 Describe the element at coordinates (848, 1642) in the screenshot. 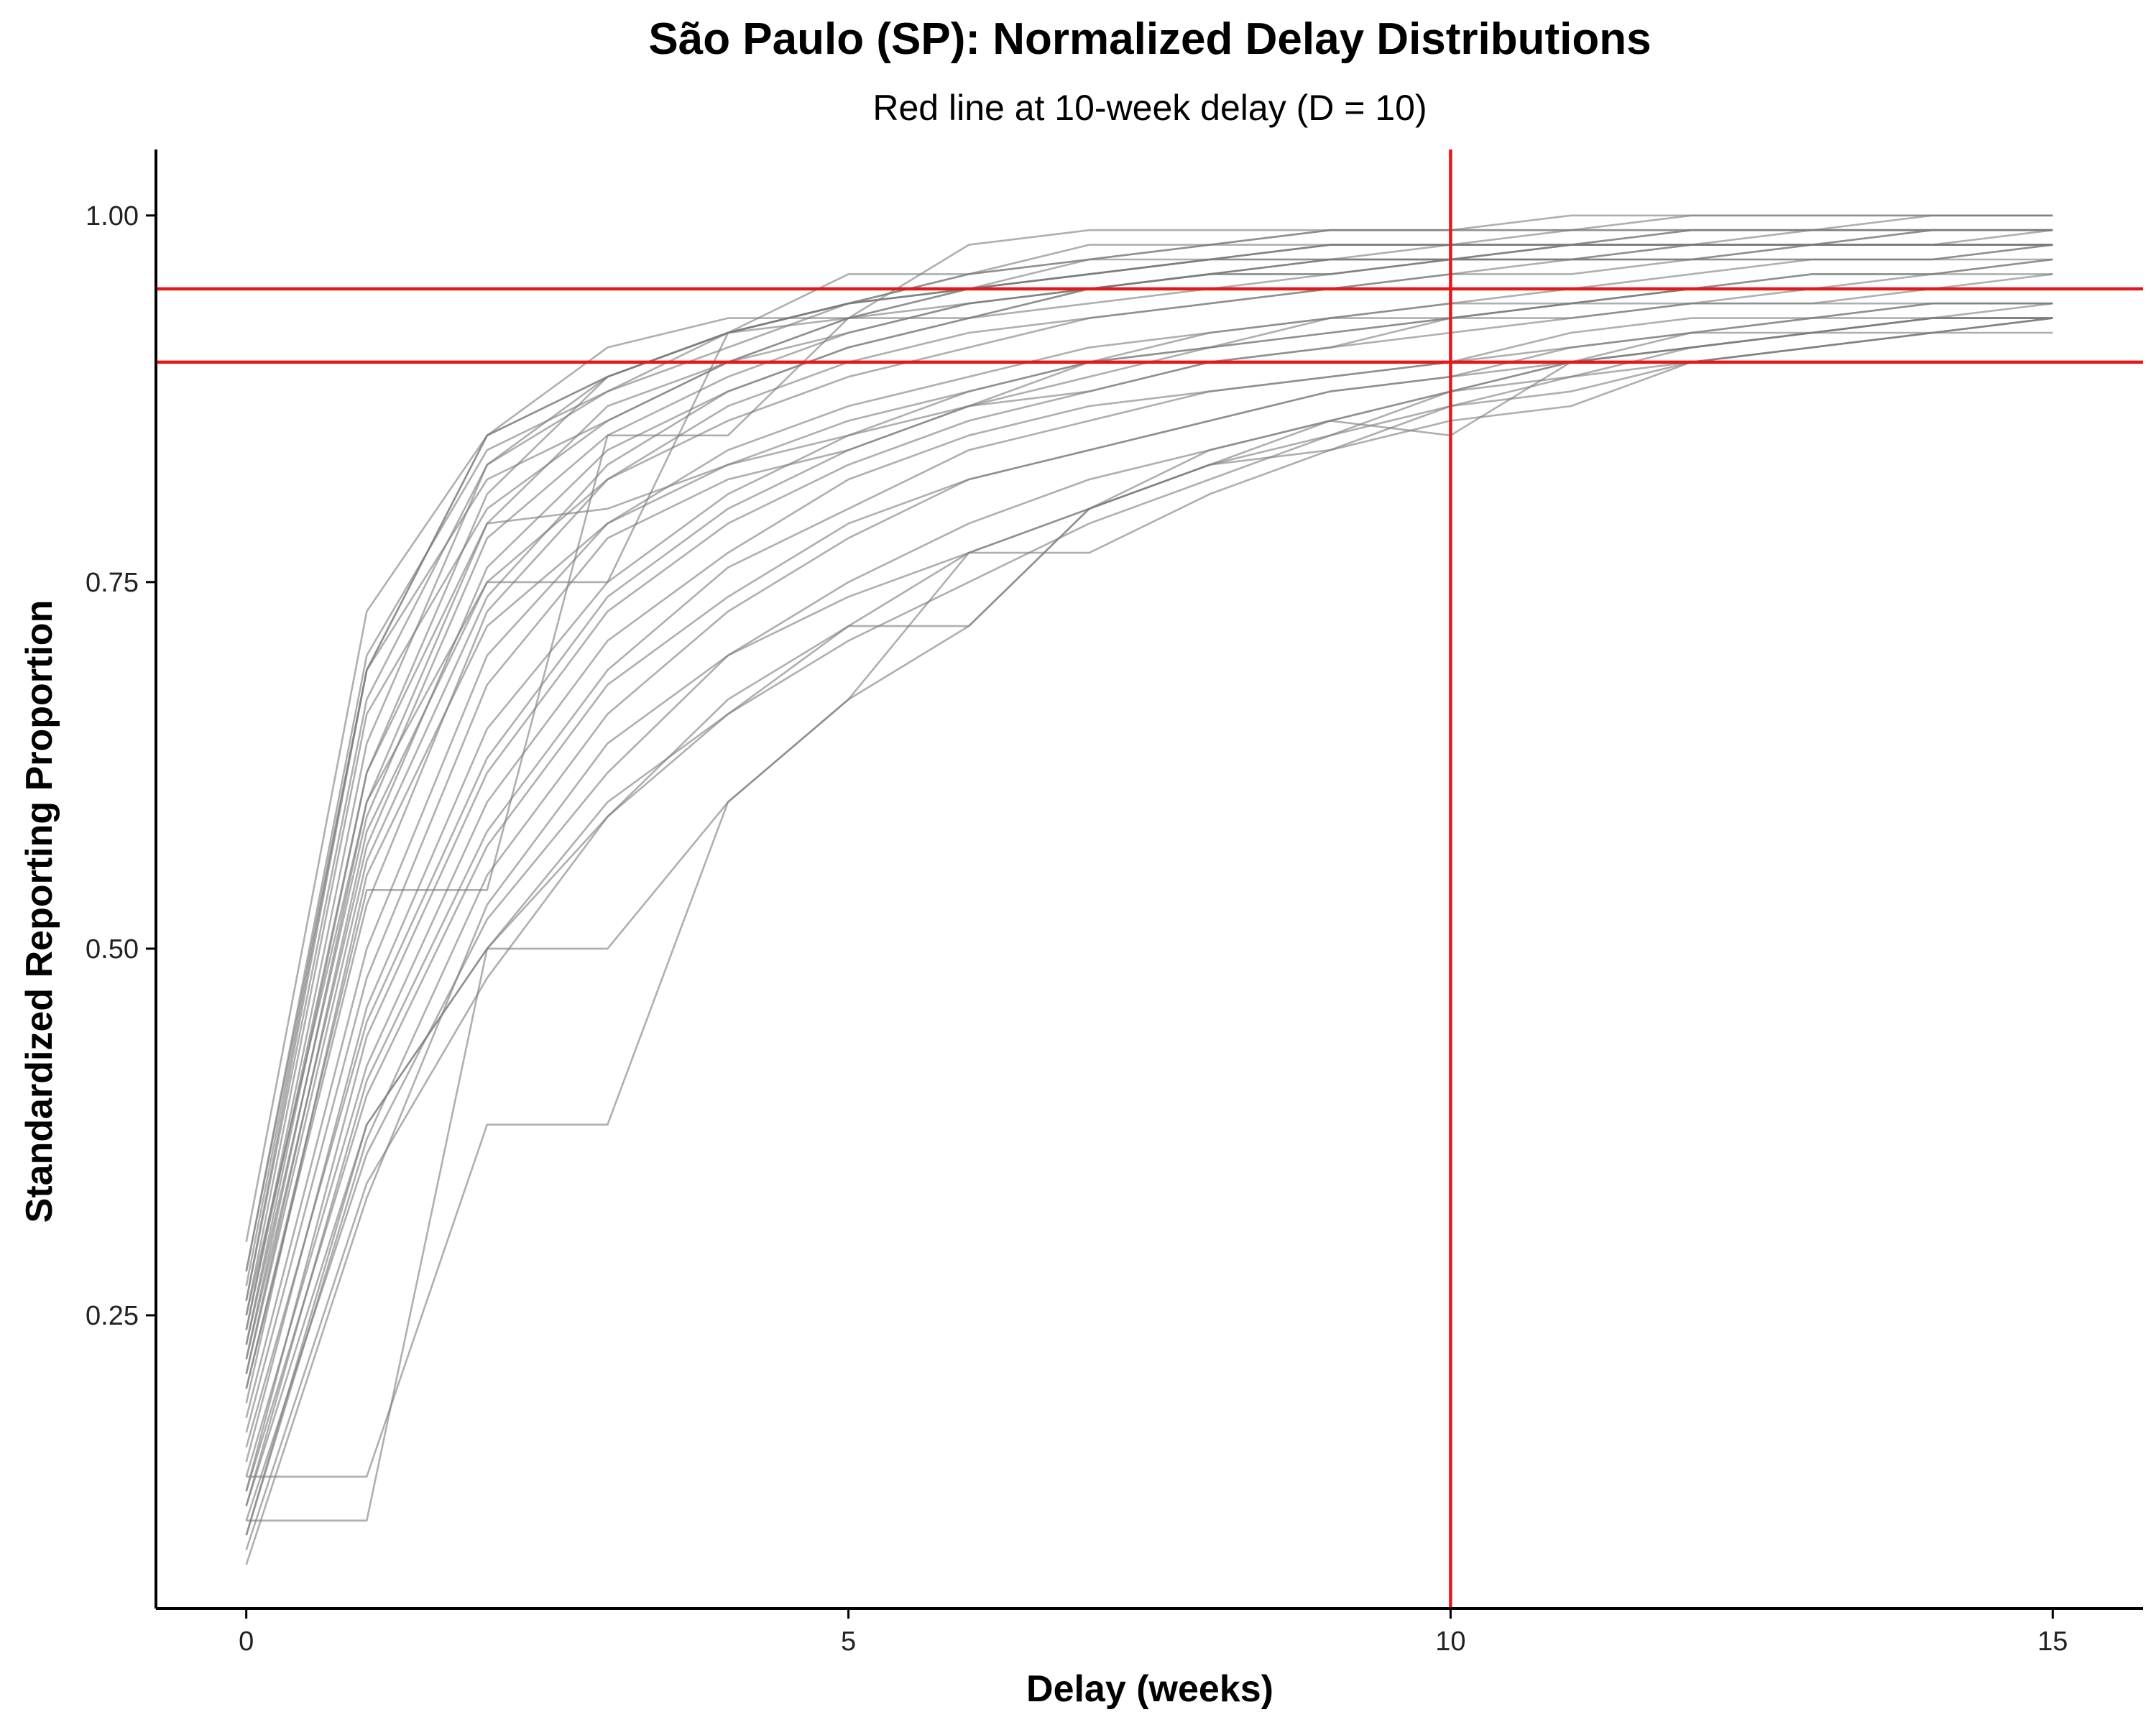

I see `x-tick-label: 5` at that location.